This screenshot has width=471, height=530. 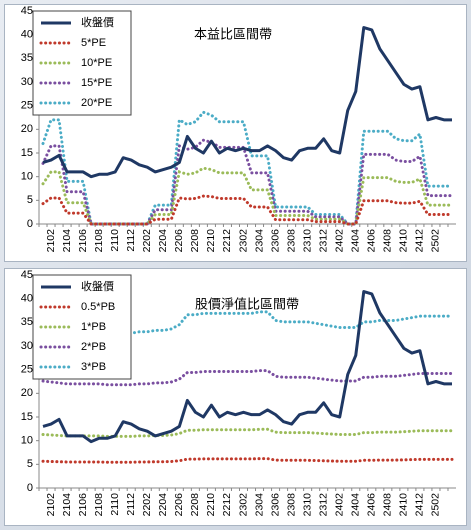 I want to click on legend: 收盤價 5*PE 10*PE 15*PE 20*PE, so click(x=82, y=63).